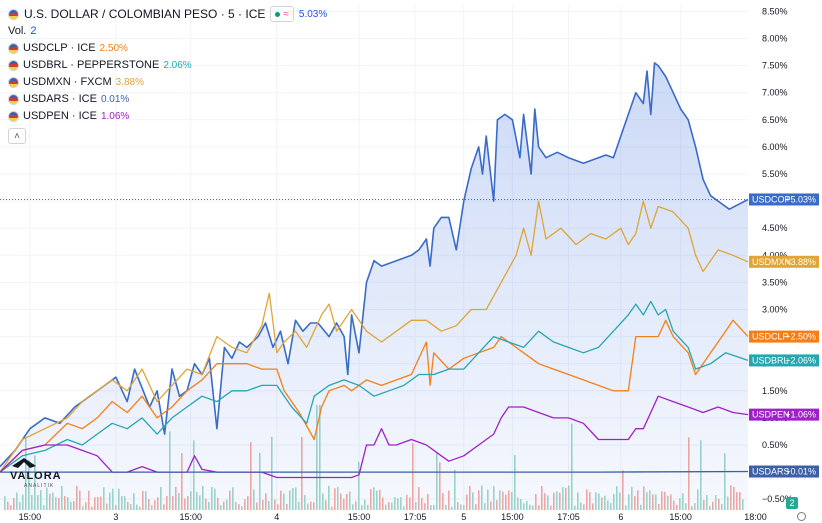 This screenshot has height=523, width=822. I want to click on price-tag-value: +1.06%, so click(800, 415).